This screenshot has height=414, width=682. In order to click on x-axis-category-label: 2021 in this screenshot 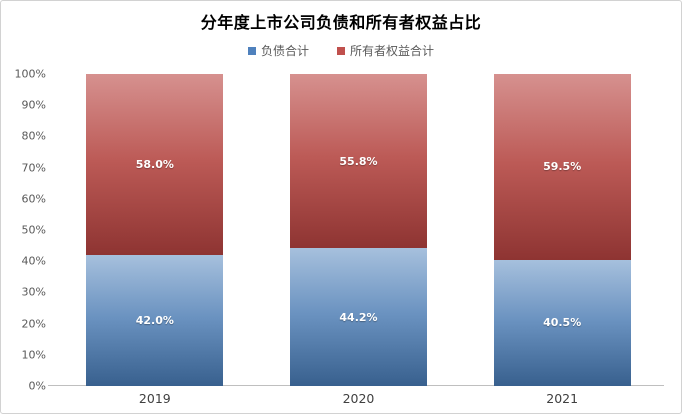, I will do `click(562, 398)`.